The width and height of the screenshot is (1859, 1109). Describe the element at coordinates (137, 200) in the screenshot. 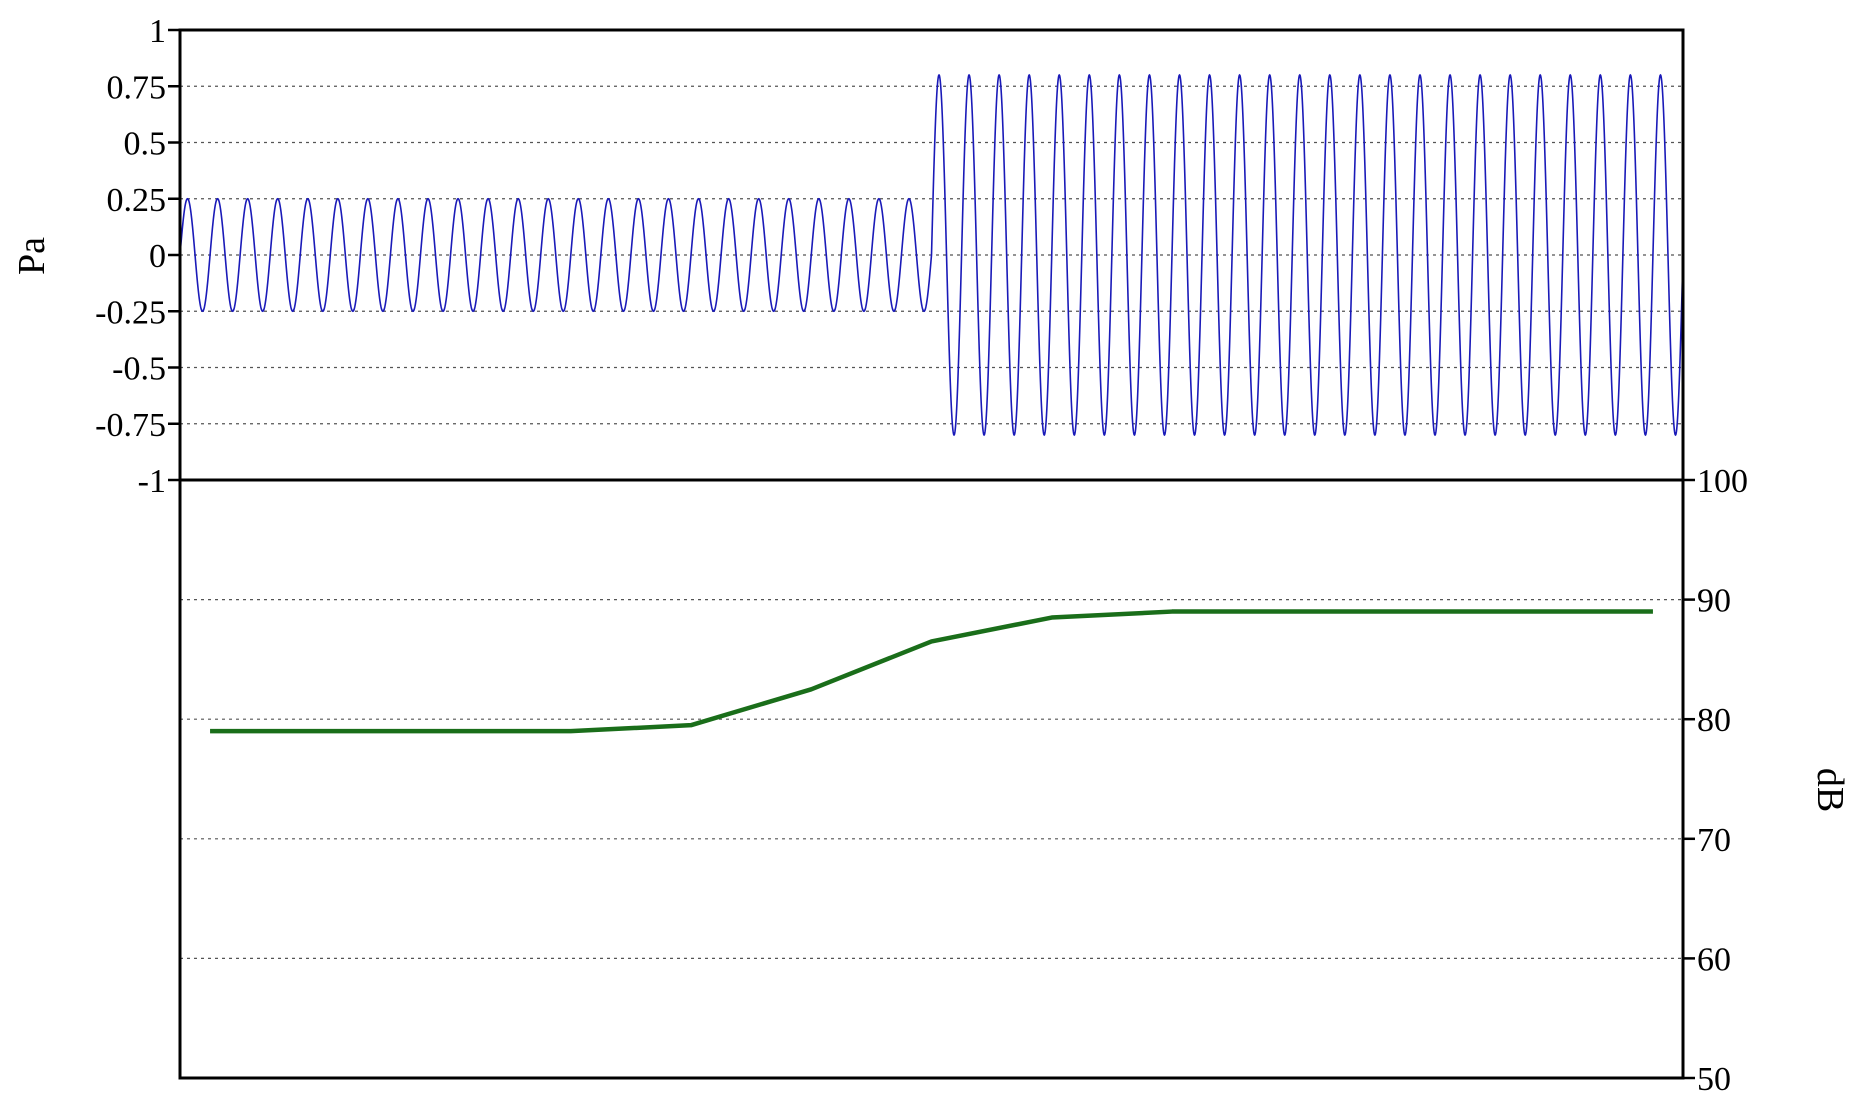

I see `y-tick-label: 0.25` at that location.